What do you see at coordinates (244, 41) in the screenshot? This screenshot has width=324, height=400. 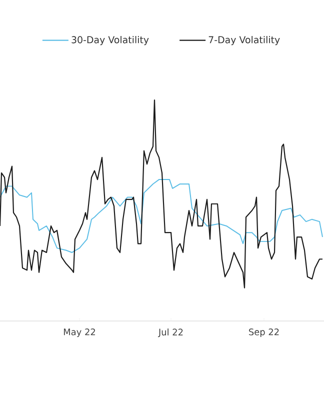 I see `legend-label: 7-Day Volatility` at bounding box center [244, 41].